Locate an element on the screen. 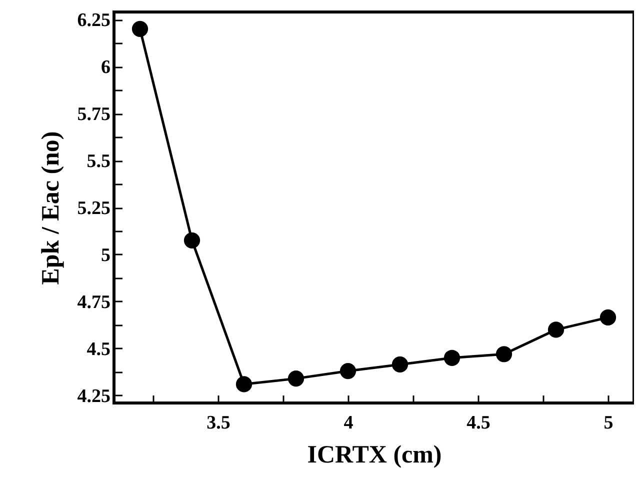 This screenshot has height=478, width=636. x-axis-title: ICRTX (cm) is located at coordinates (374, 455).